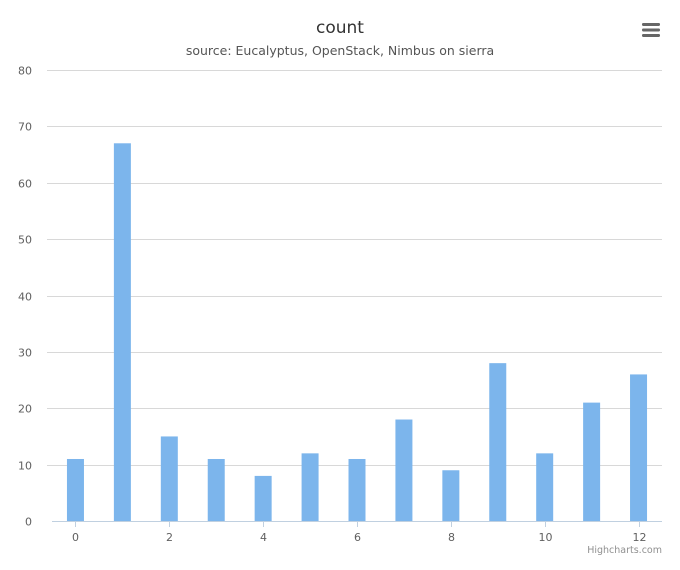 The height and width of the screenshot is (570, 680). What do you see at coordinates (25, 240) in the screenshot?
I see `y-tick-label: 50` at bounding box center [25, 240].